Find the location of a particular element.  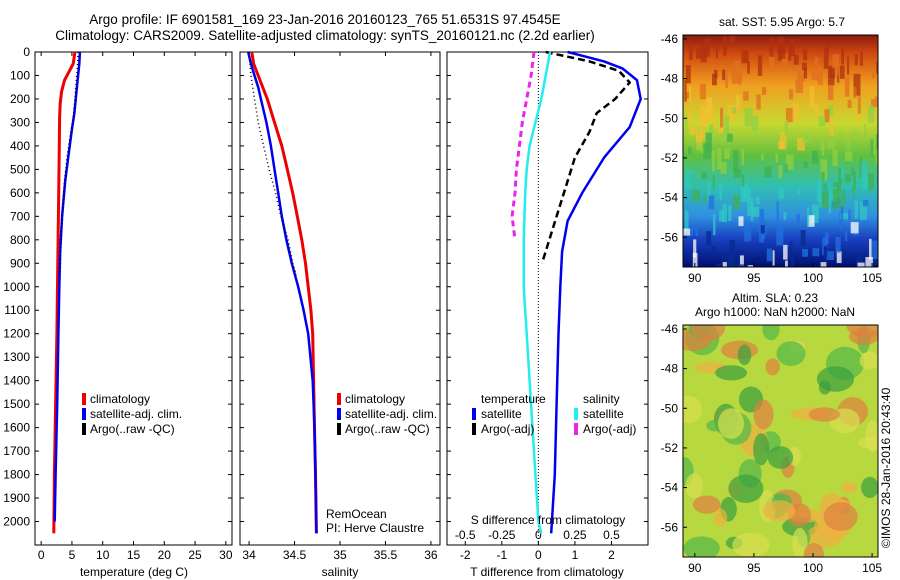

legend-swatch-satellite is located at coordinates (339, 414).